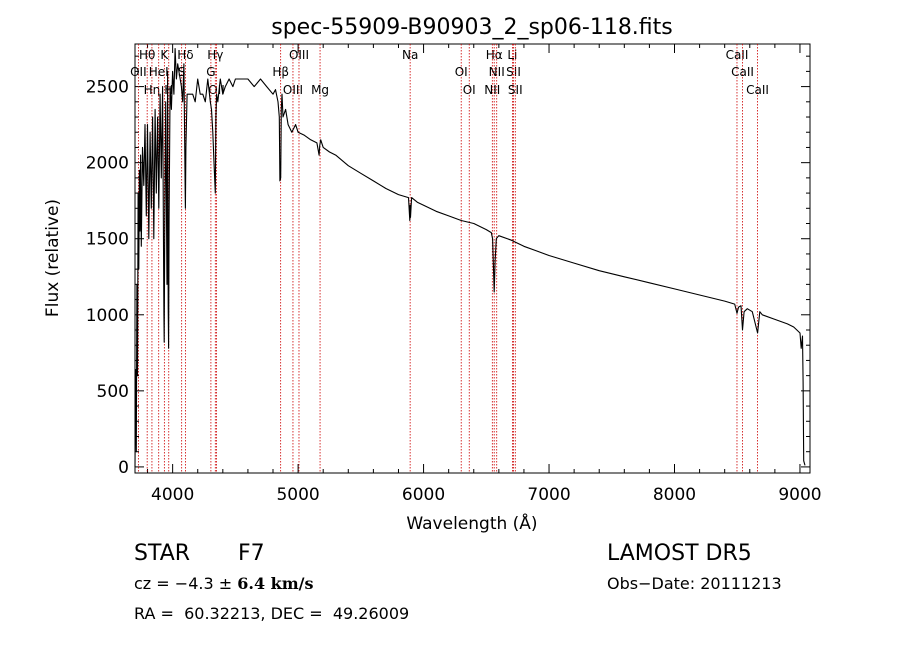 This screenshot has width=900, height=649. Describe the element at coordinates (275, 583) in the screenshot. I see `cz-error: 6.4 km/s` at that location.